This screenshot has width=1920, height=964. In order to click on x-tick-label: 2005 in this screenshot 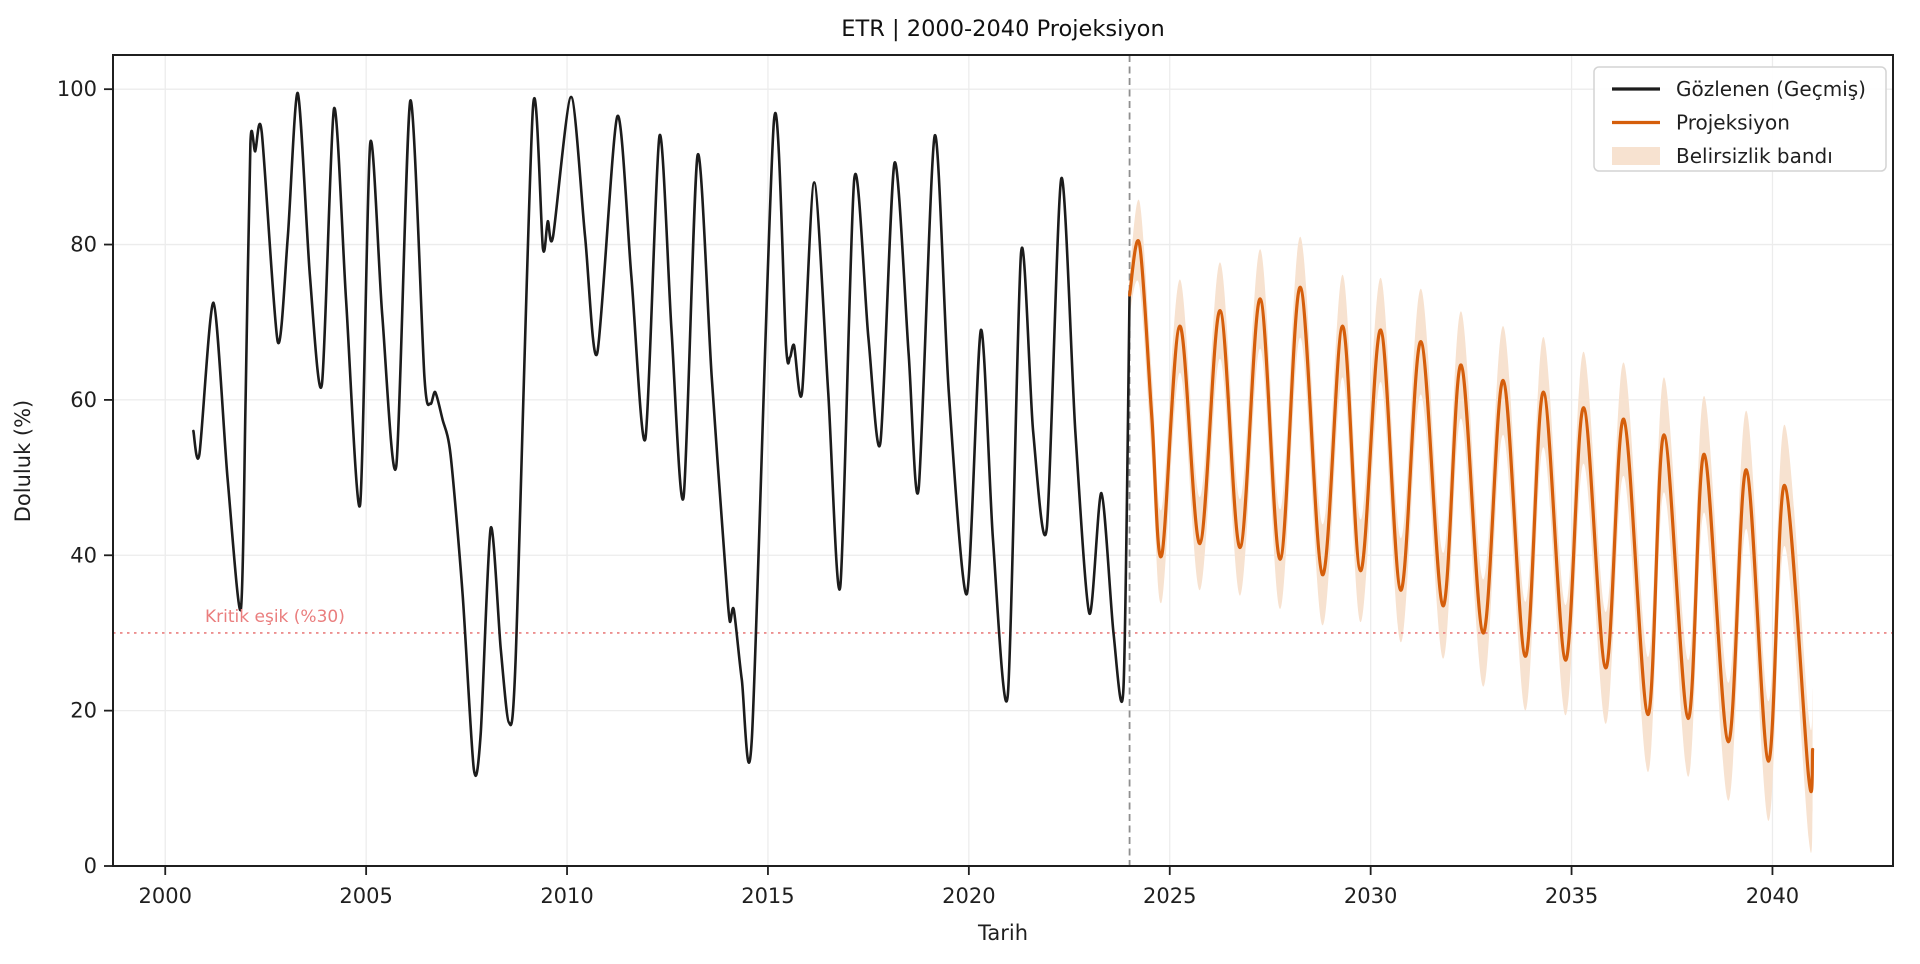, I will do `click(365, 896)`.